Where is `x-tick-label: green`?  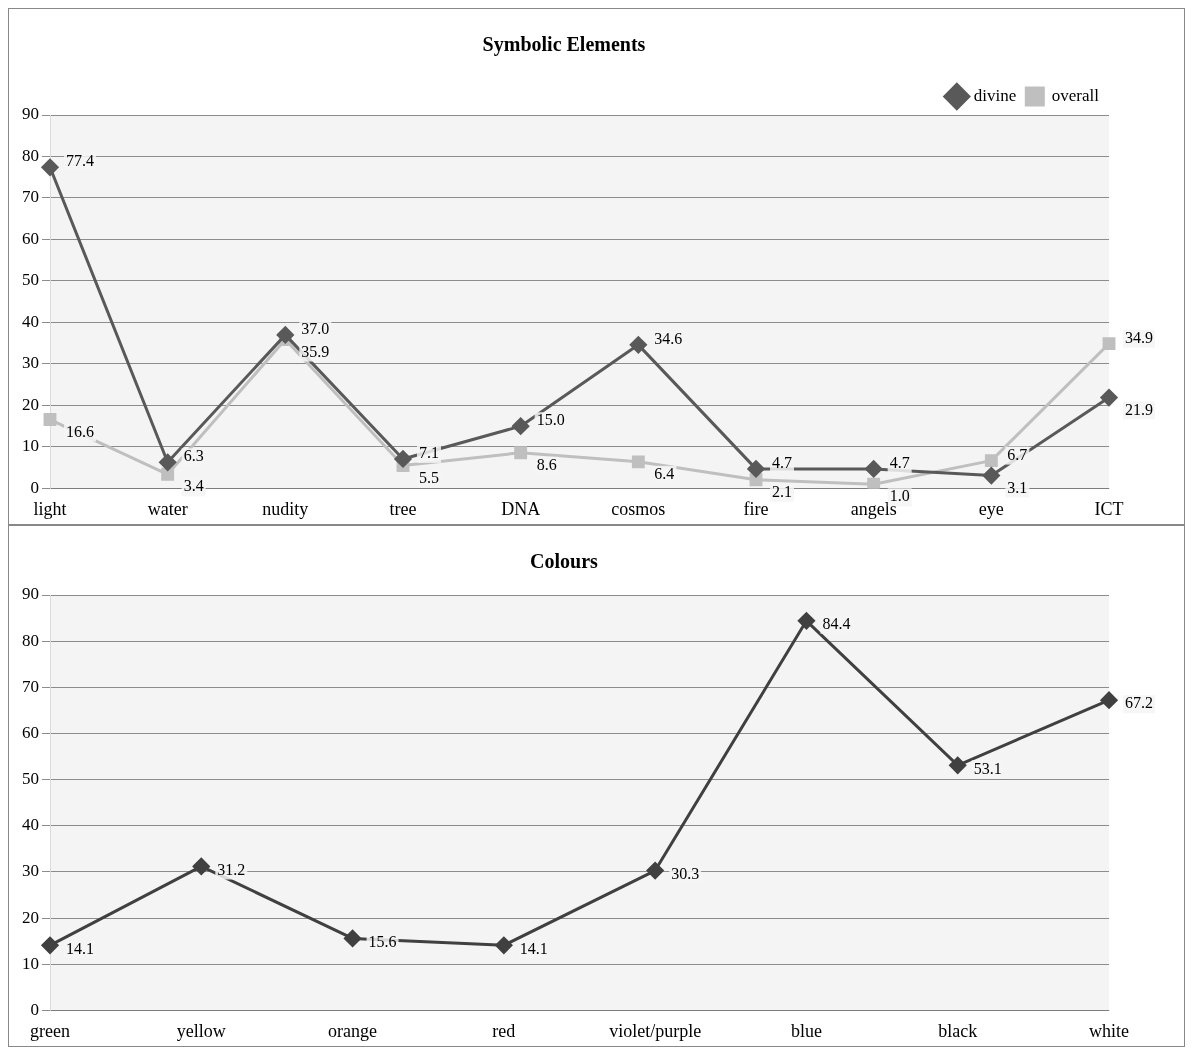
x-tick-label: green is located at coordinates (50, 1030).